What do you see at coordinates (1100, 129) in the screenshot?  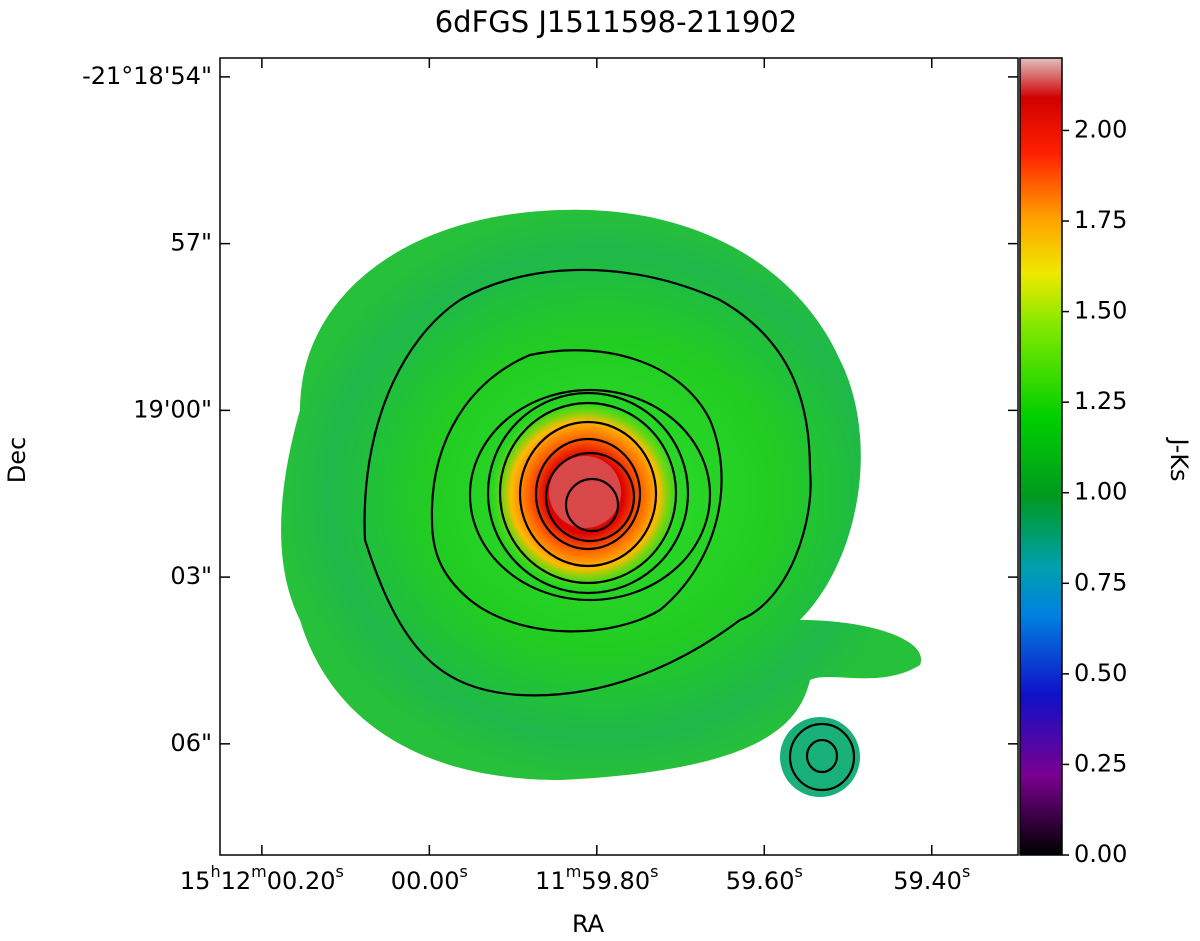 I see `colorbar-tick-label: 2.00` at bounding box center [1100, 129].